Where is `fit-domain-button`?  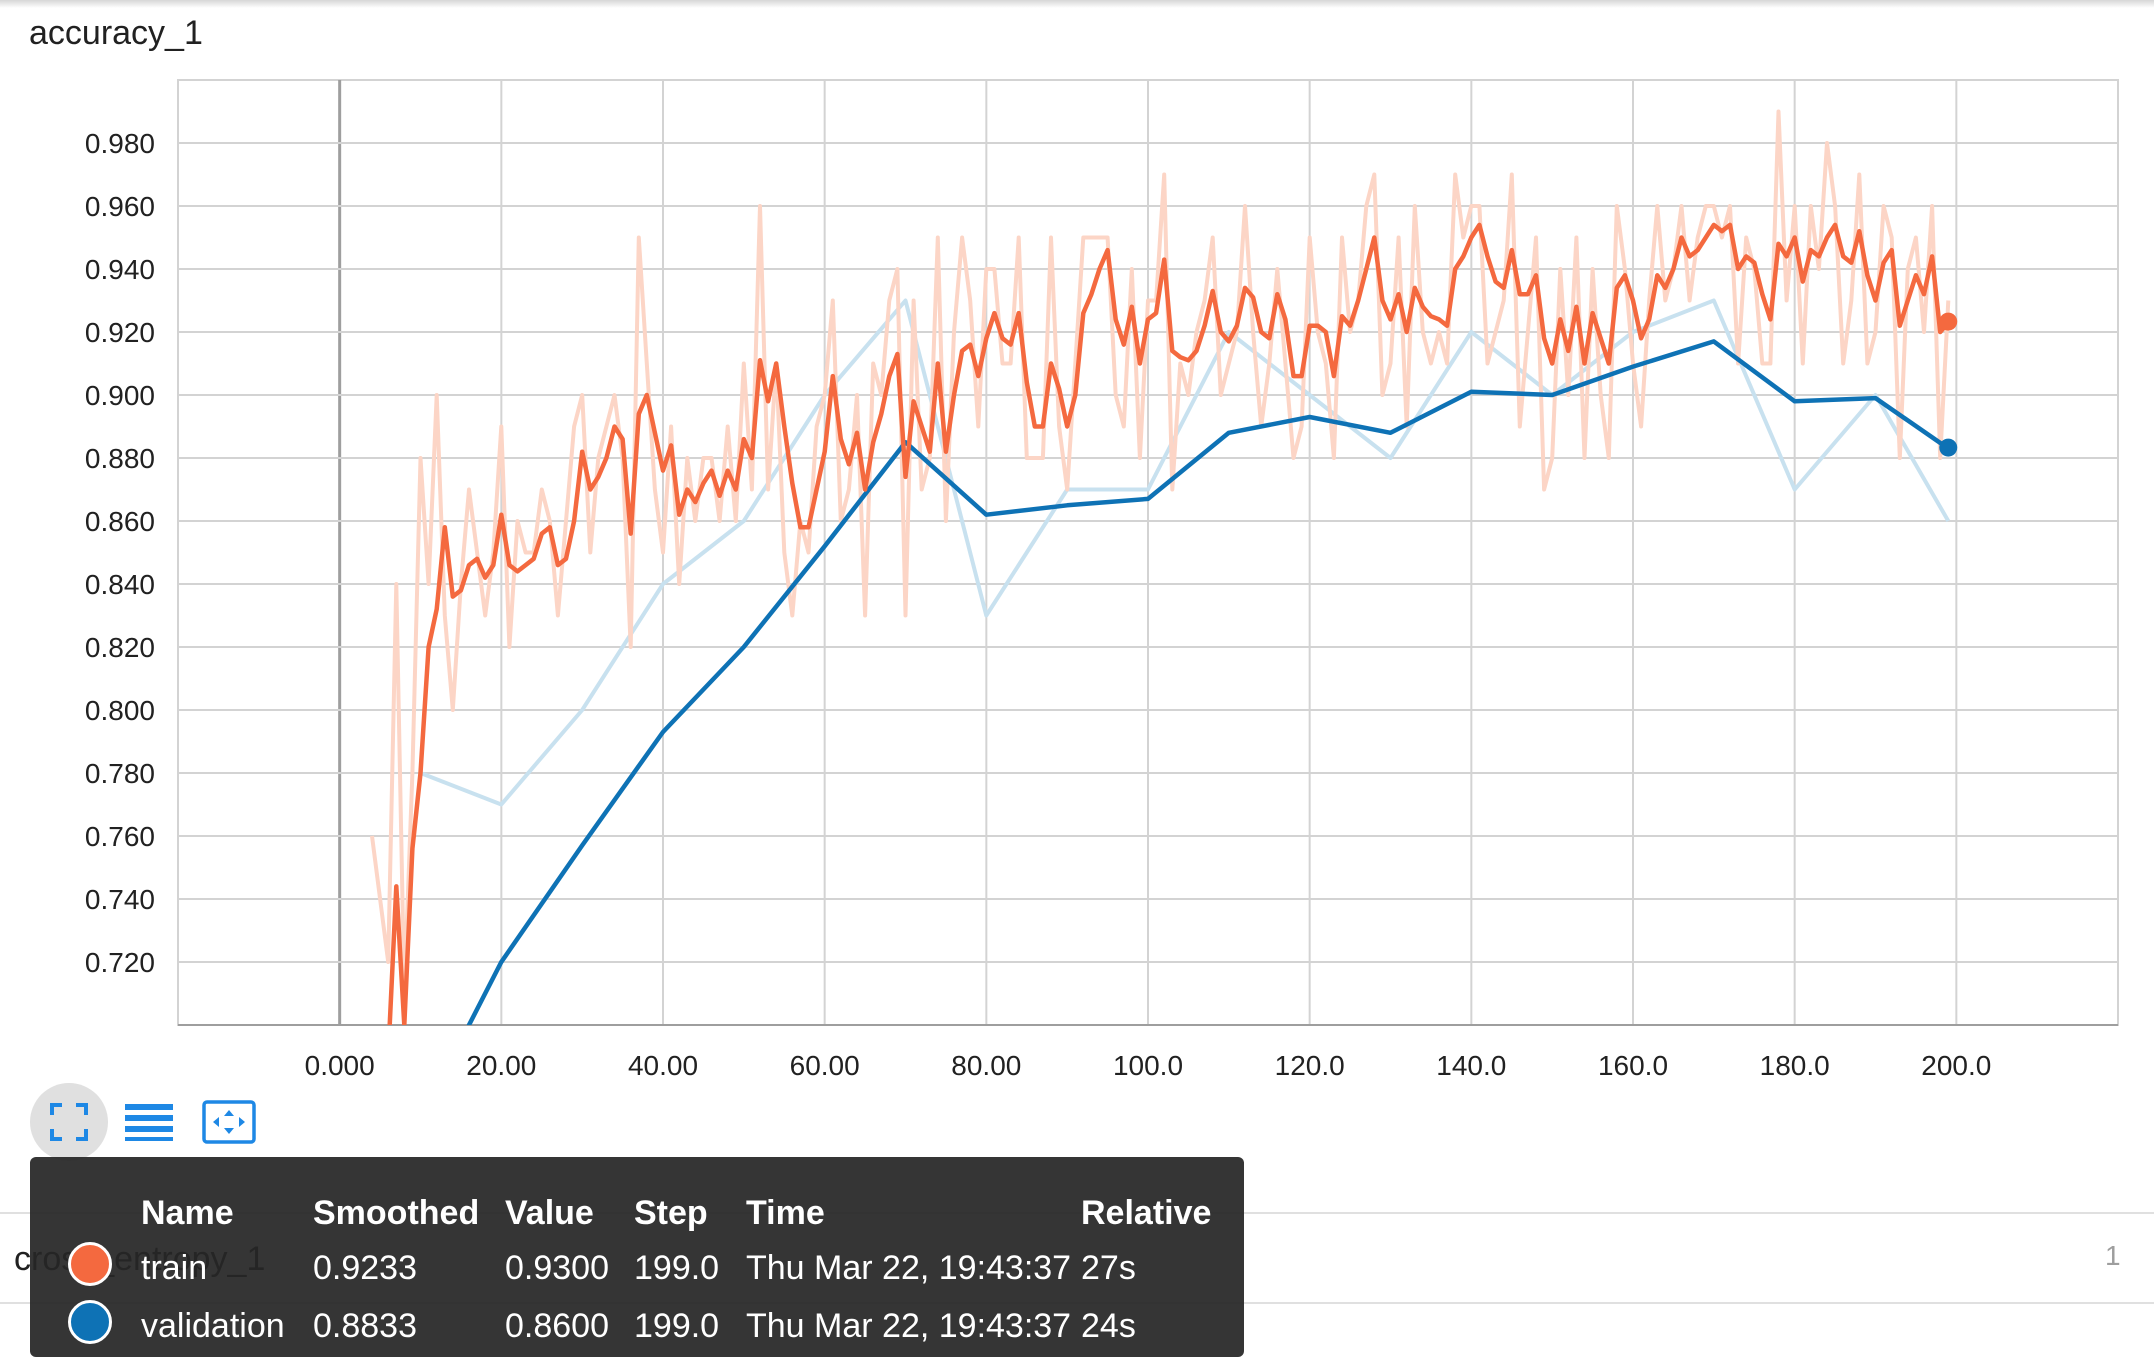 fit-domain-button is located at coordinates (229, 1122).